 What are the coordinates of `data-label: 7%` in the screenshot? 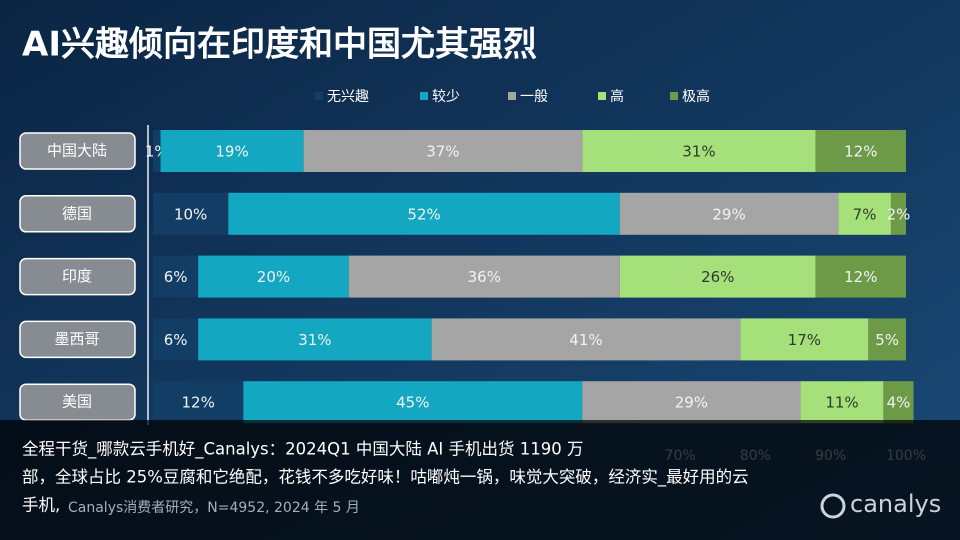 It's located at (865, 214).